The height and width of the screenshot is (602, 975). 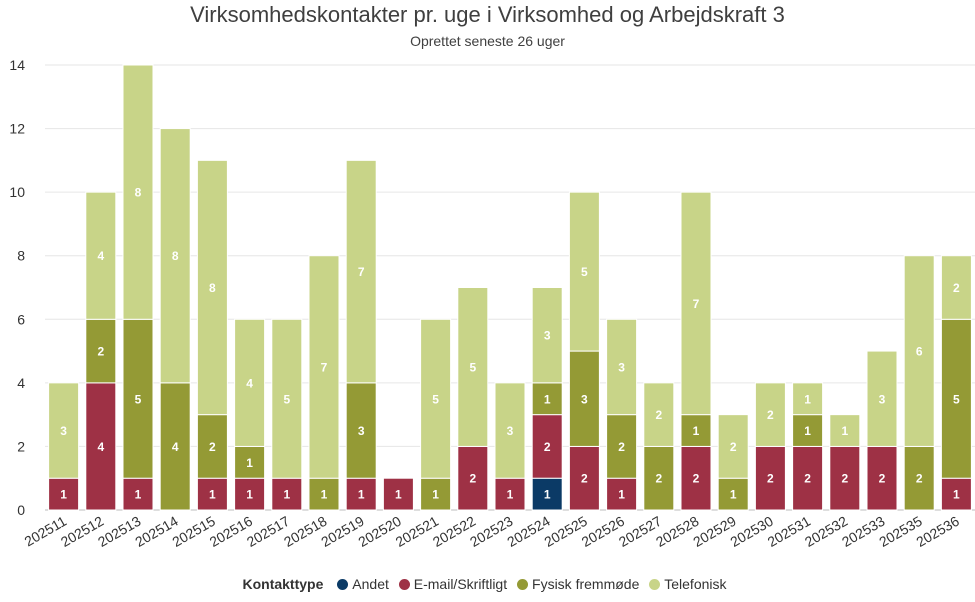 I want to click on legend-label-andet: Andet, so click(x=370, y=584).